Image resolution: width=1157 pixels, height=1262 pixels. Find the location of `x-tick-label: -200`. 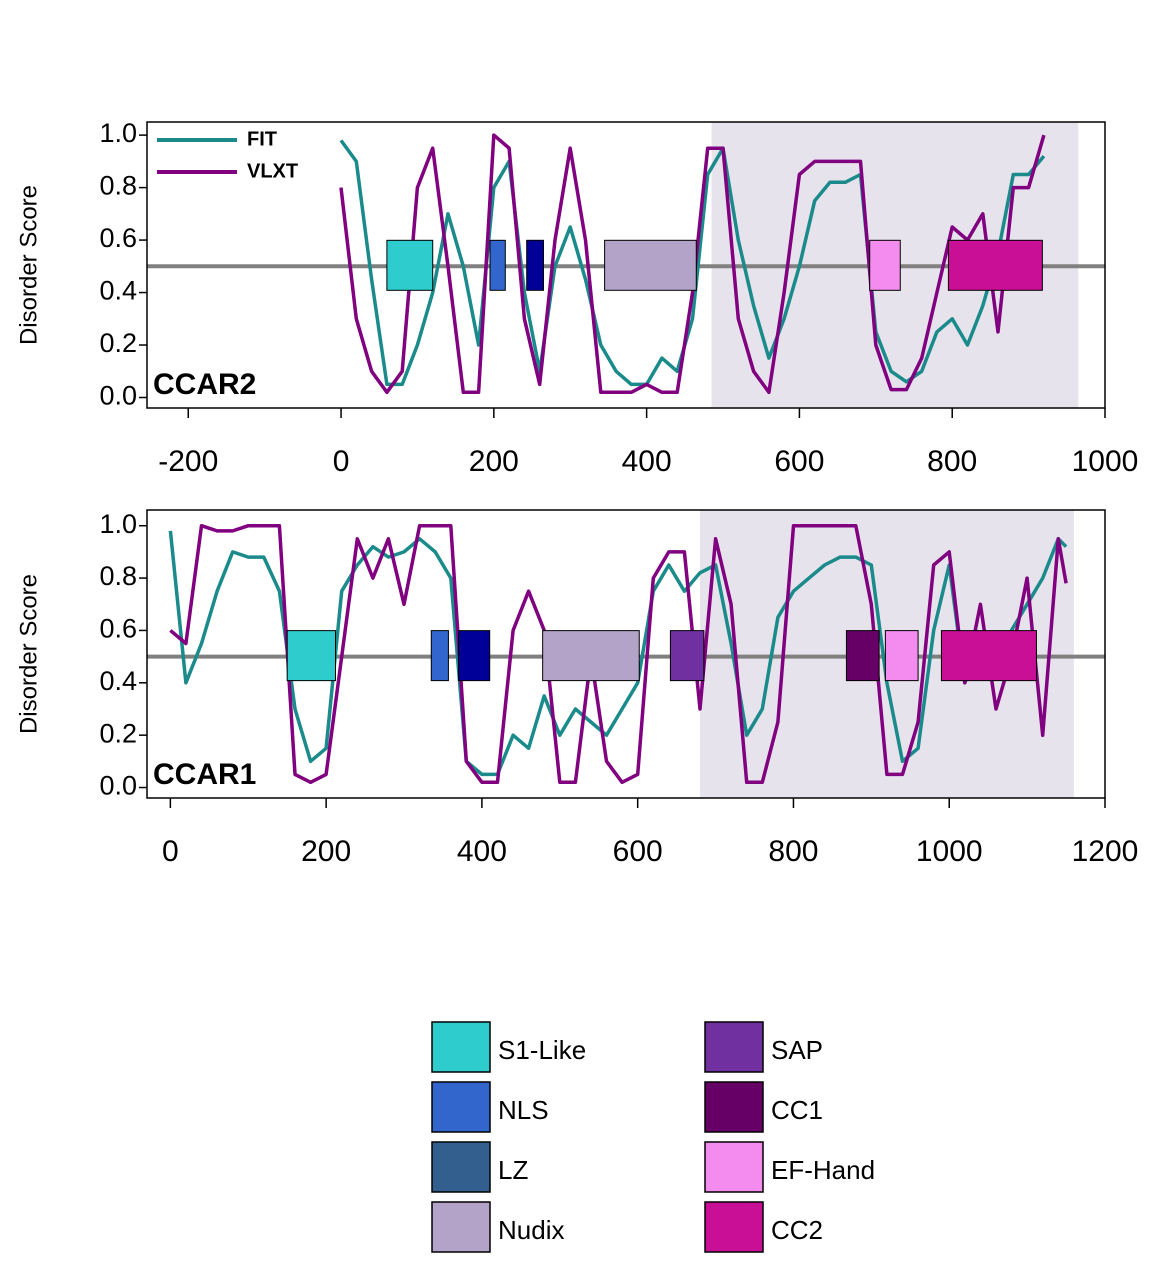

x-tick-label: -200 is located at coordinates (188, 461).